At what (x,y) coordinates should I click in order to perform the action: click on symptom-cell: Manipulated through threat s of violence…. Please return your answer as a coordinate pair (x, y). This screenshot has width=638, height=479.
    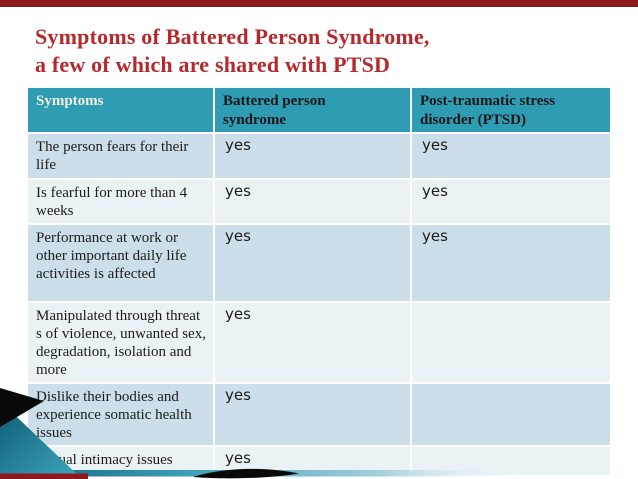
    Looking at the image, I should click on (121, 343).